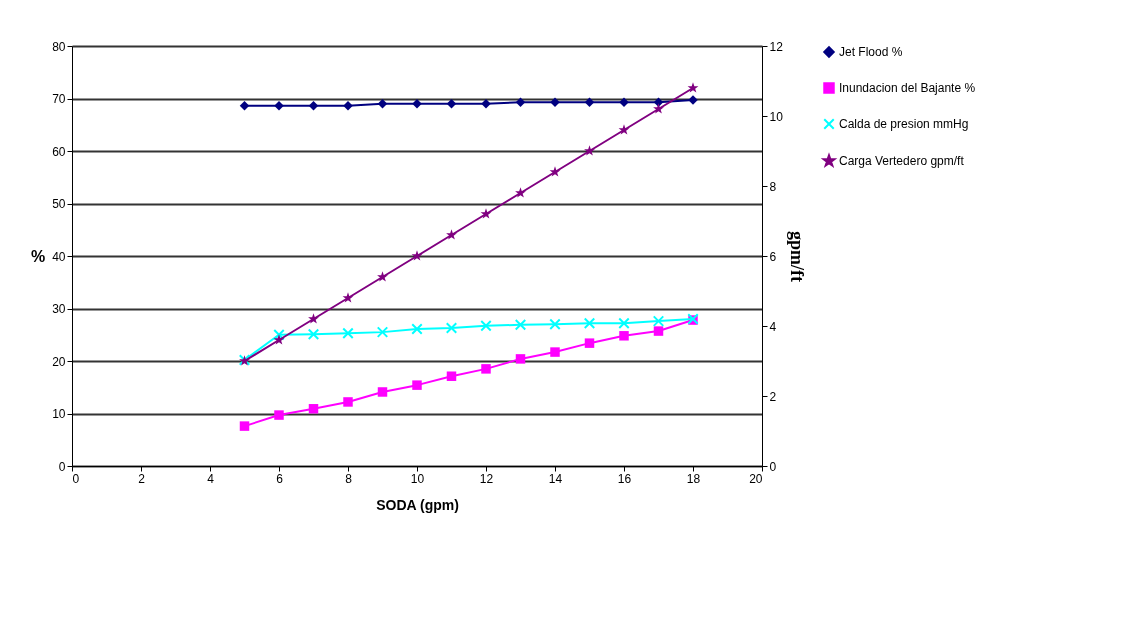 This screenshot has width=1129, height=622. Describe the element at coordinates (776, 46) in the screenshot. I see `y2-tick-label: 12` at that location.